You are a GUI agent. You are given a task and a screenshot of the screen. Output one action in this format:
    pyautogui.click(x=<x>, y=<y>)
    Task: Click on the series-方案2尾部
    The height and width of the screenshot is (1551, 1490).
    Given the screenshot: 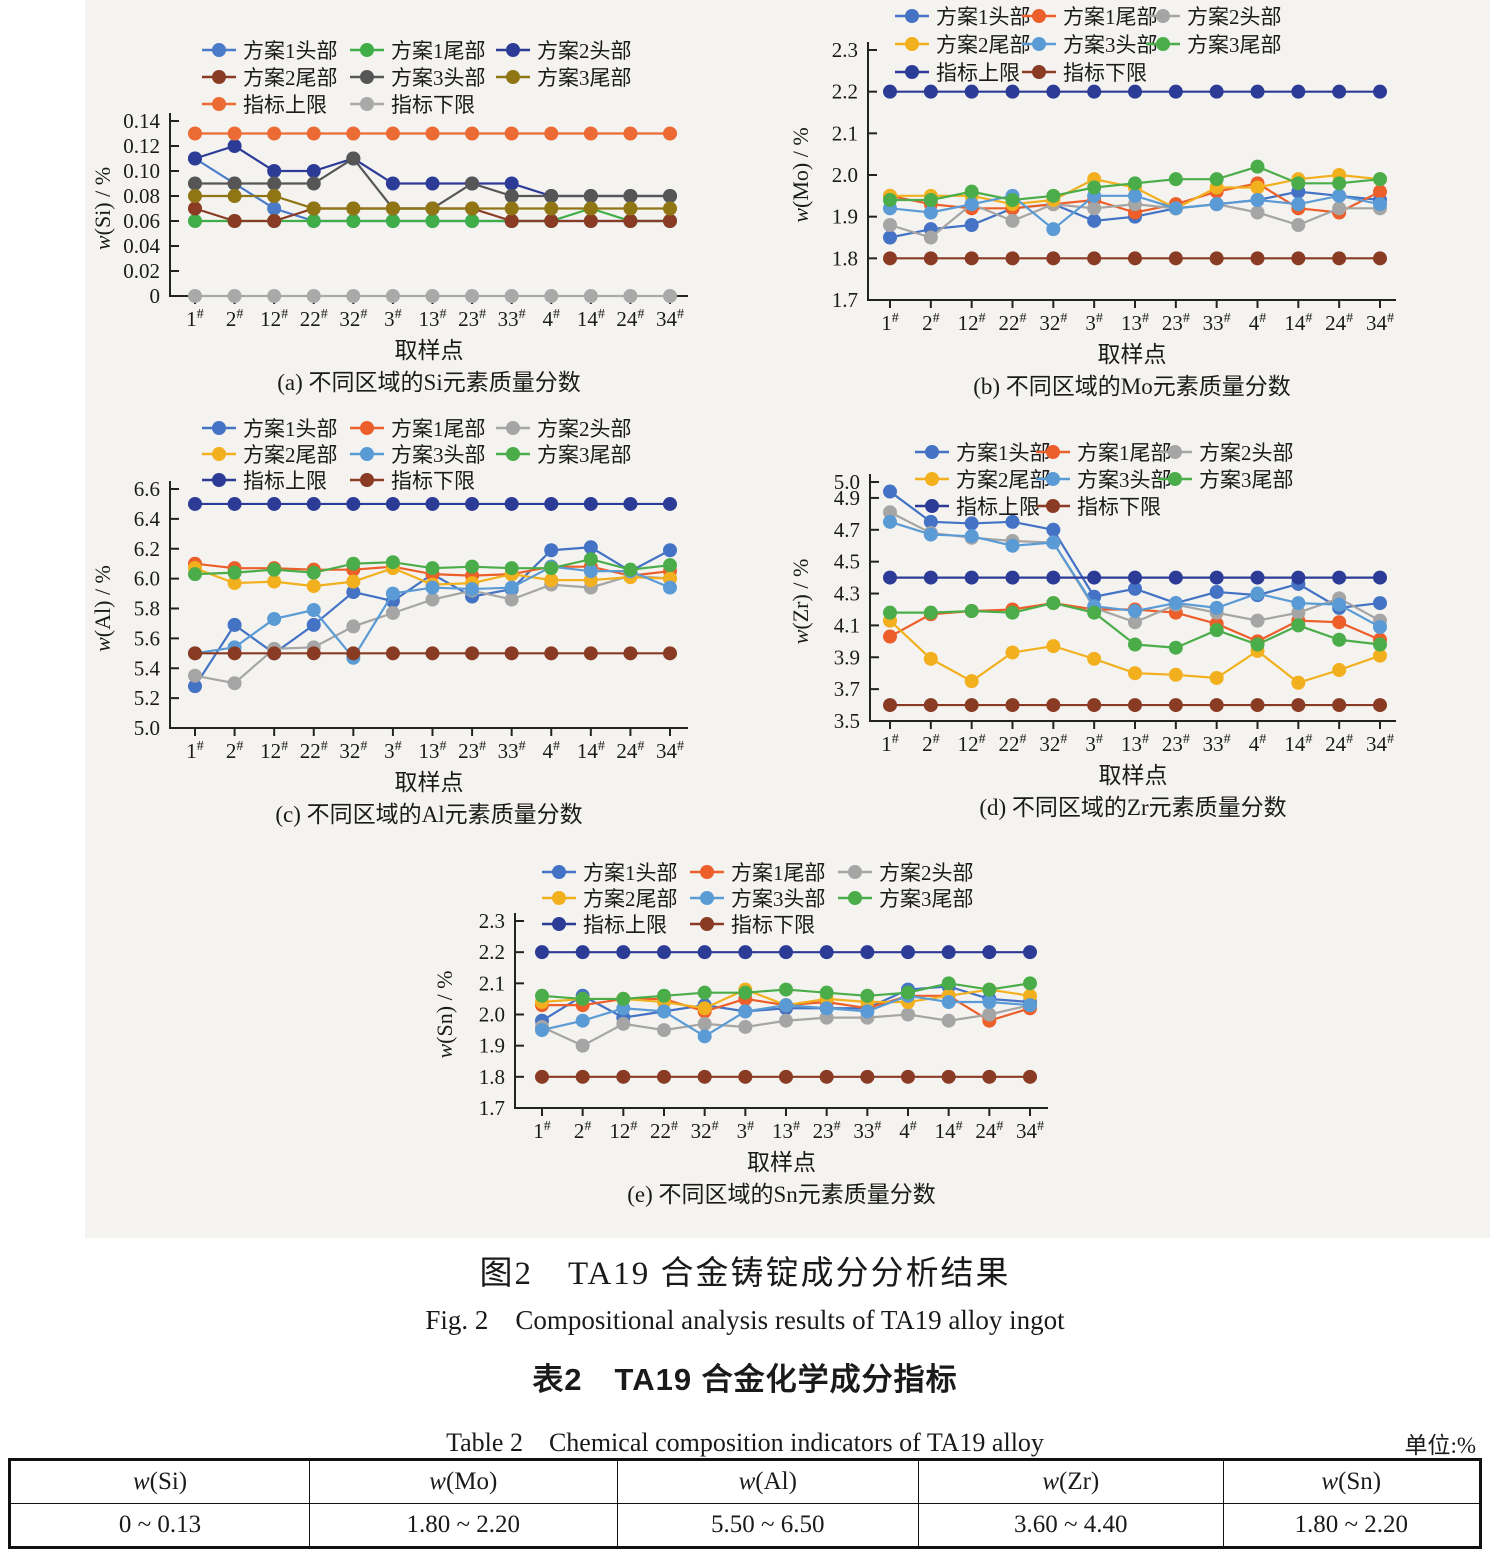 What is the action you would take?
    pyautogui.click(x=1135, y=651)
    